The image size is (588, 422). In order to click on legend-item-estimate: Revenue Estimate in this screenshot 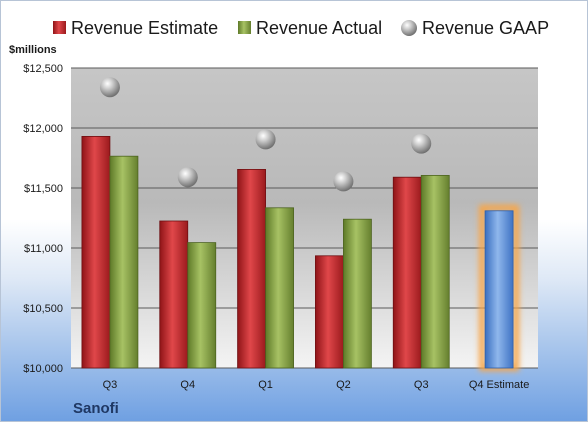, I will do `click(135, 28)`.